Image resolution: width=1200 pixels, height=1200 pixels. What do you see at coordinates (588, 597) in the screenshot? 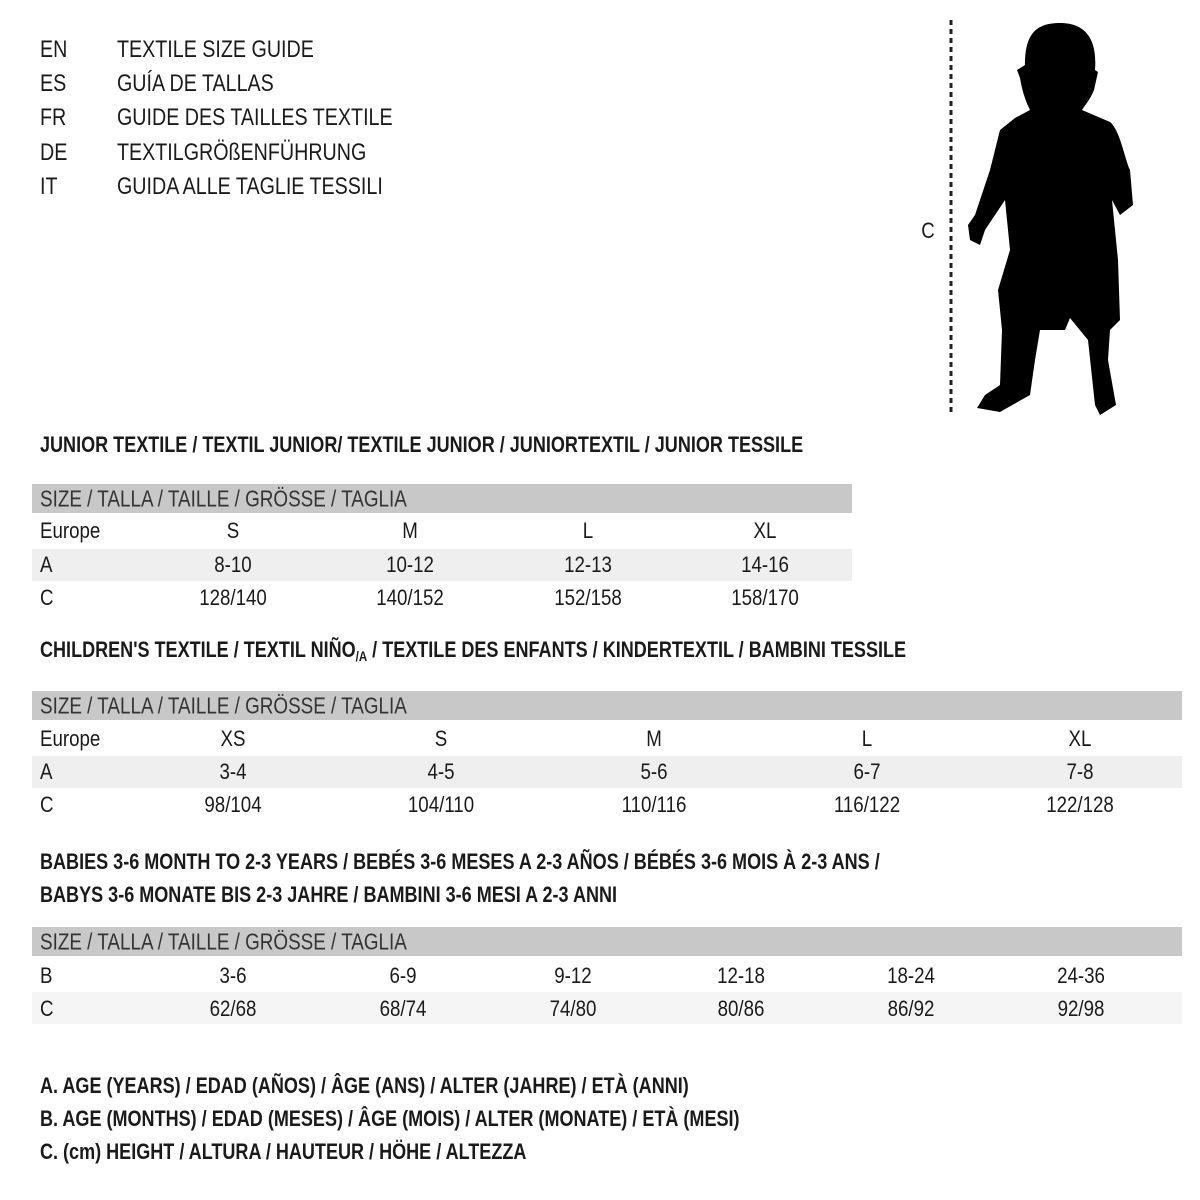
I see `table-cell: 152/158` at bounding box center [588, 597].